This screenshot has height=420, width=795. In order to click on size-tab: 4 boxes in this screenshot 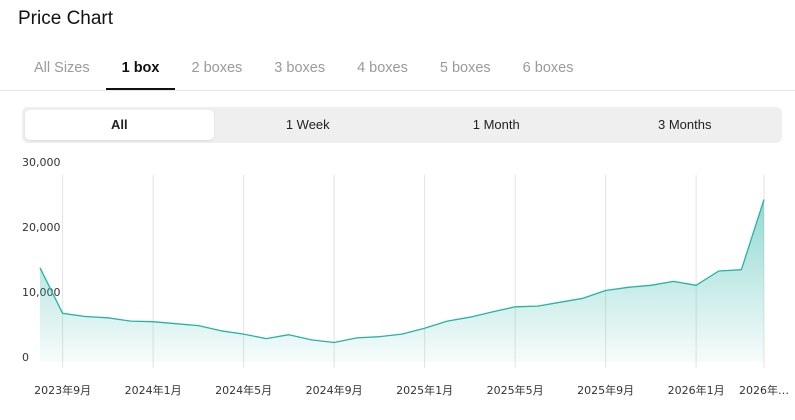, I will do `click(382, 68)`.